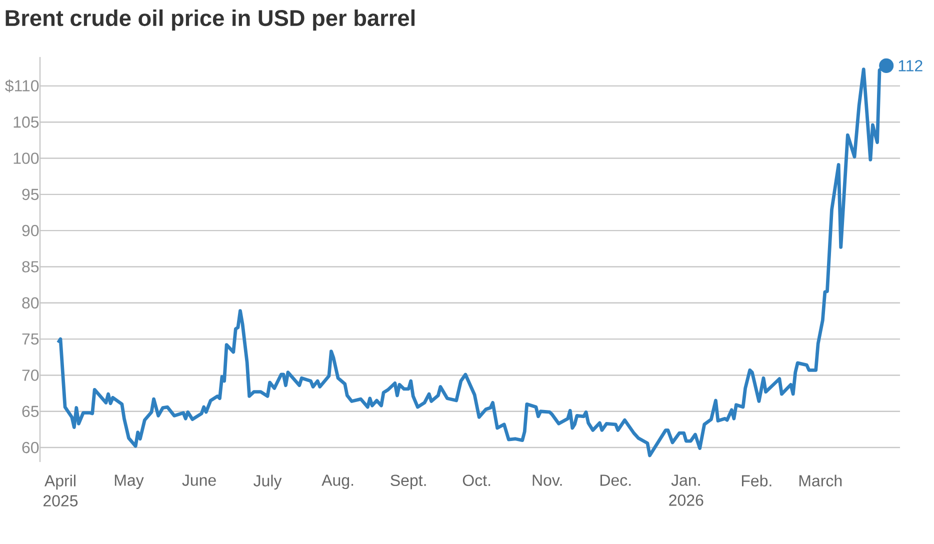 The image size is (934, 544). I want to click on x-tick-label: May, so click(129, 482).